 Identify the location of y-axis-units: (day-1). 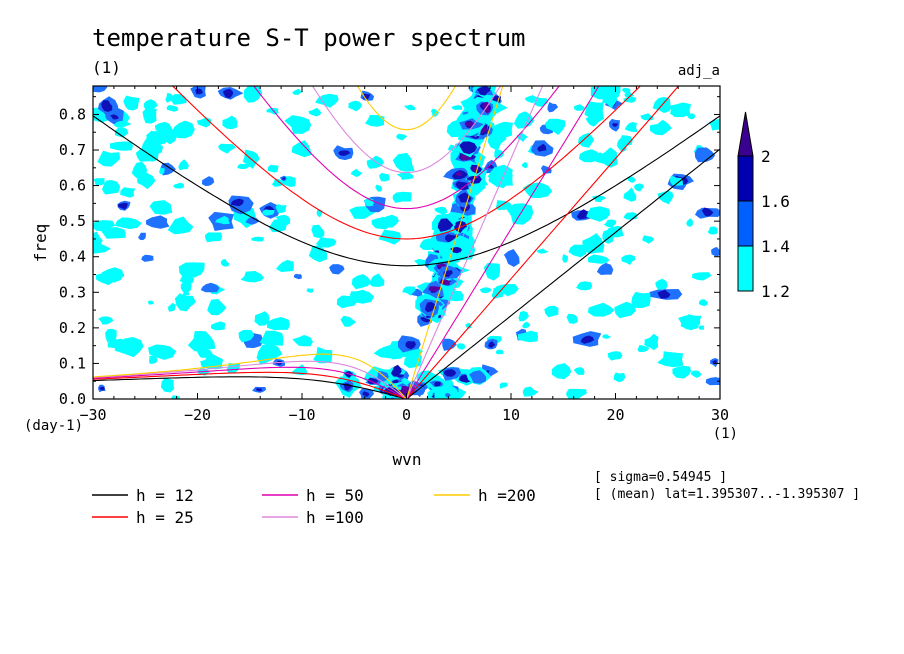
(53, 426).